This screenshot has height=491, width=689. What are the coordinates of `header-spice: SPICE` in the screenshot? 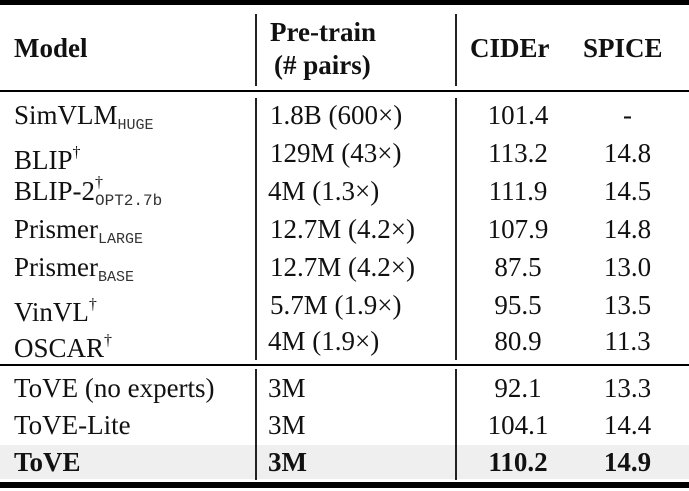 It's located at (623, 48).